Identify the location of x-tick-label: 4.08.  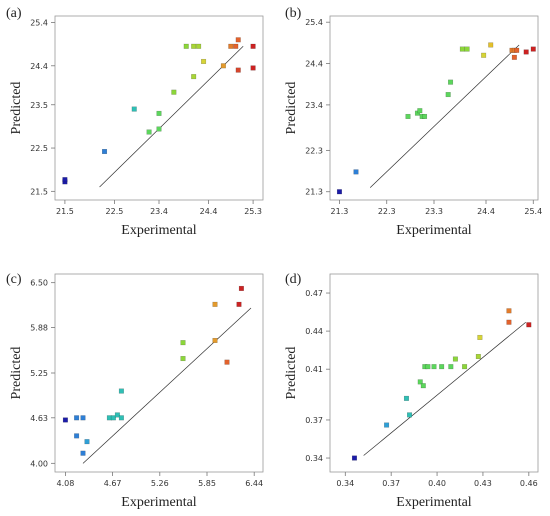
(65, 483).